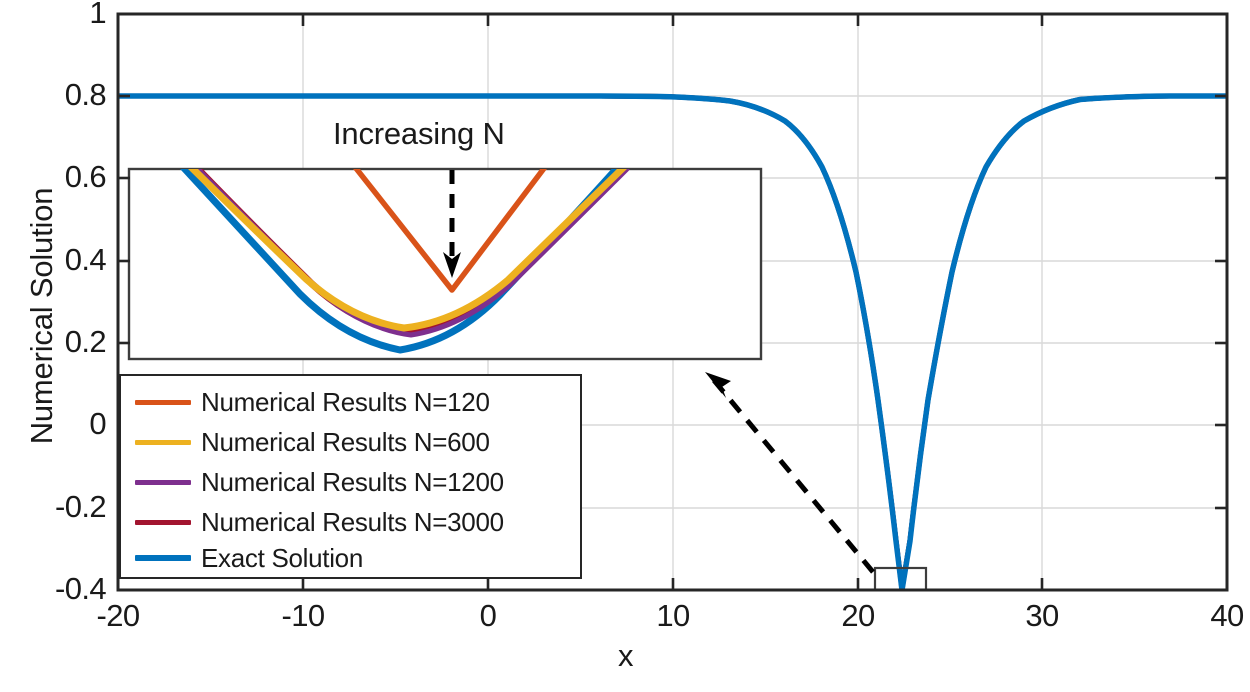 The height and width of the screenshot is (692, 1250). I want to click on x-tick--20: -20, so click(118, 615).